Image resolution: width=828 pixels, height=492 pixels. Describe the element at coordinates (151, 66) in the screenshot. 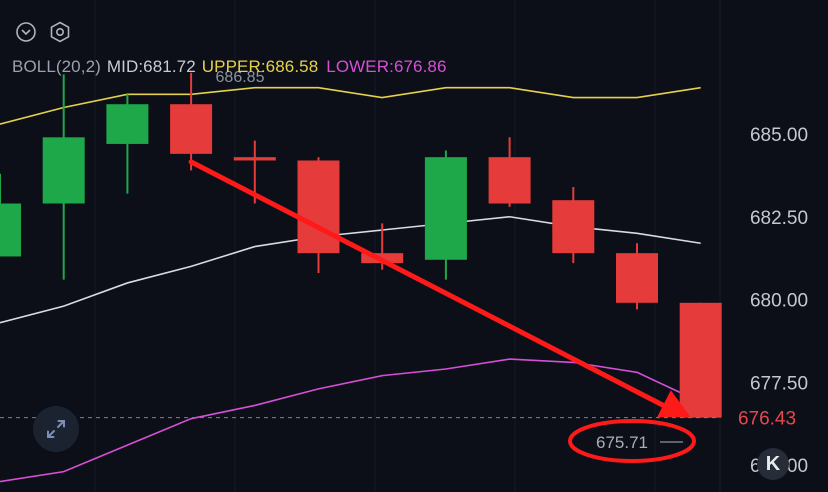

I see `boll-mid-value: MID:681.72` at that location.